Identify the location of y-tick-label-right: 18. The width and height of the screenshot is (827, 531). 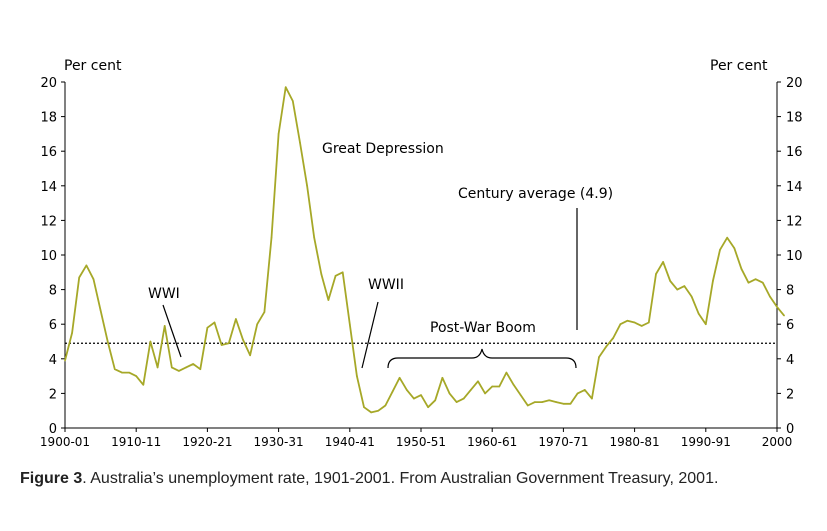
(794, 118).